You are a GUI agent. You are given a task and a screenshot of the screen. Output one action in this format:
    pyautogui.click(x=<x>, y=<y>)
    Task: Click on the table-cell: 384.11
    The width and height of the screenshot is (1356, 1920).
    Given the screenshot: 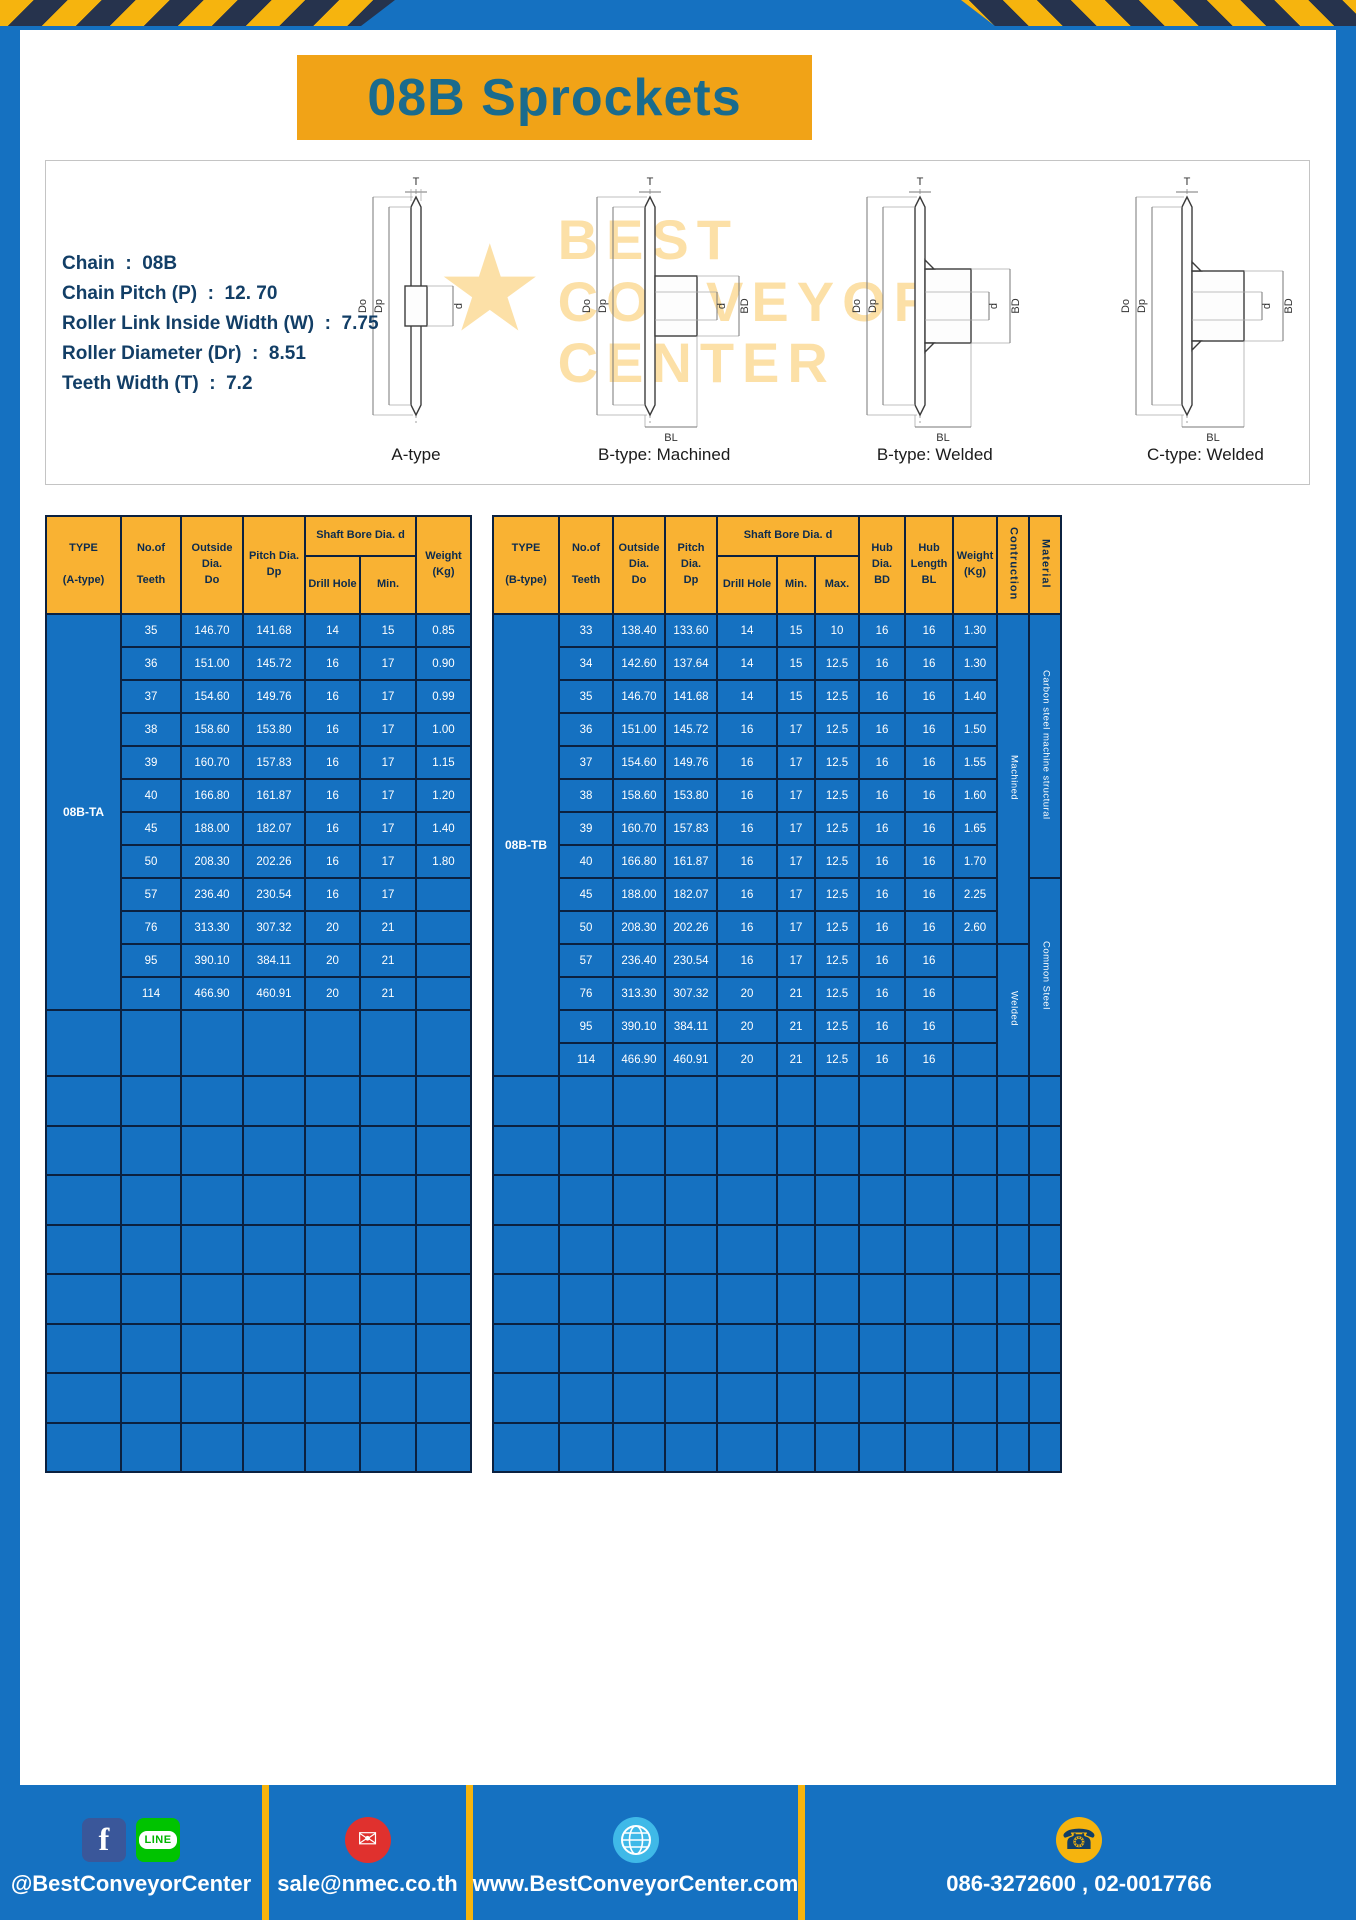 What is the action you would take?
    pyautogui.click(x=691, y=1026)
    